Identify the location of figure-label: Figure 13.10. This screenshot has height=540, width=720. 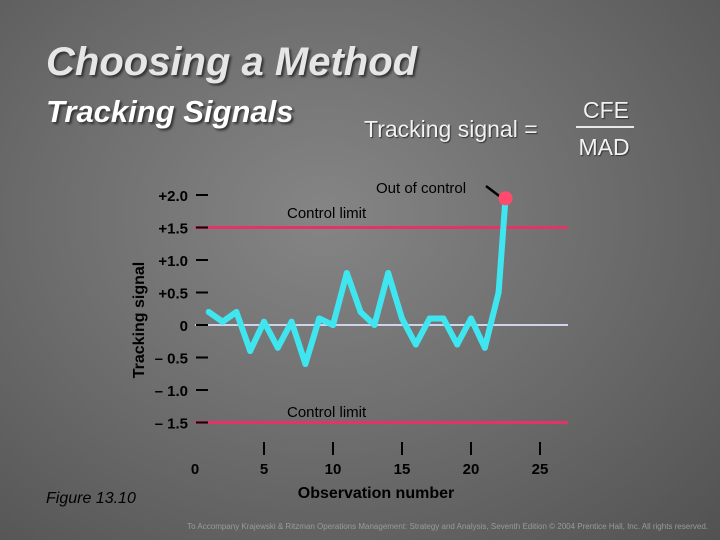
(91, 498).